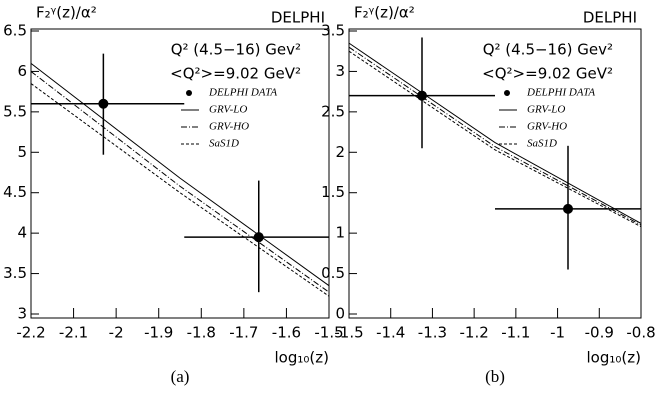  Describe the element at coordinates (557, 333) in the screenshot. I see `x-tick-label: -1` at that location.